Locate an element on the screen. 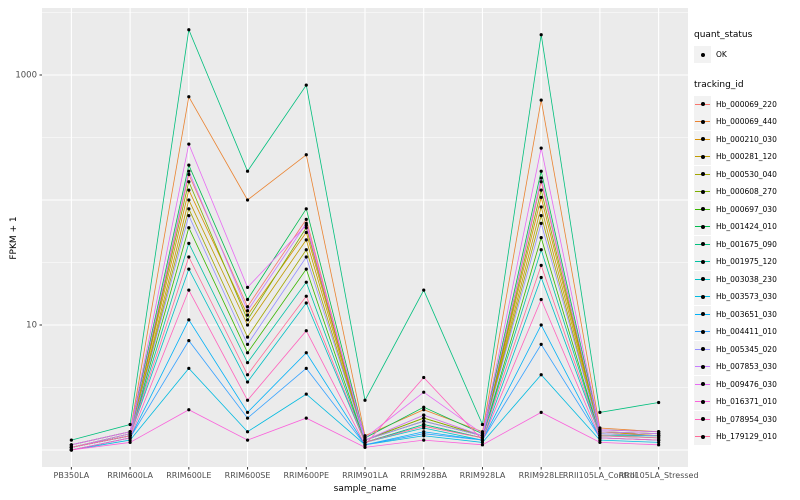 The width and height of the screenshot is (800, 500). legend-item-tracking-id: Hb_078954_030 is located at coordinates (746, 419).